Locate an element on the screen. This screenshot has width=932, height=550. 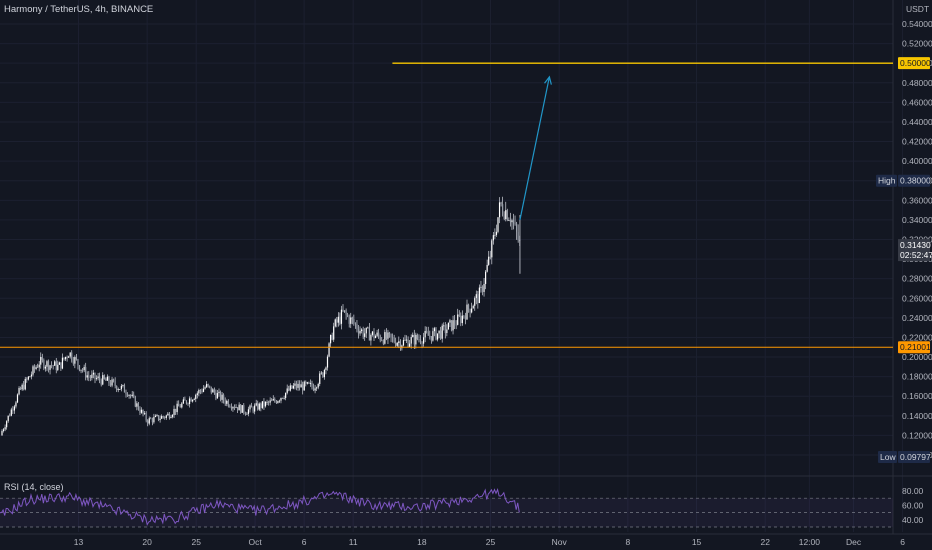
y-tick-label: 0.16000 is located at coordinates (917, 396).